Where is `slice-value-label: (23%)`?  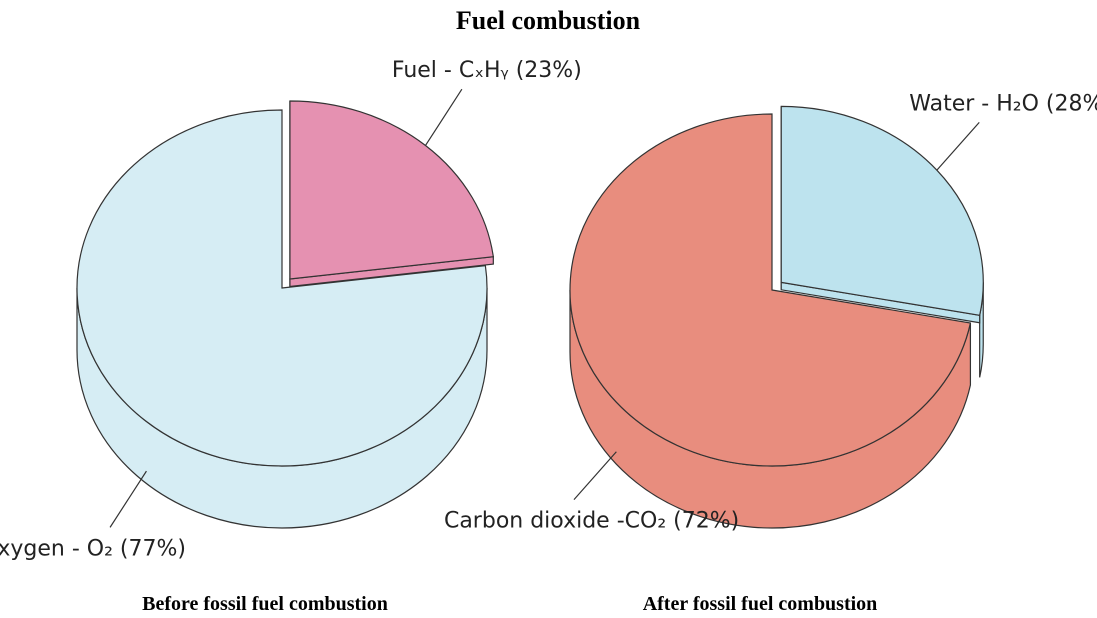 slice-value-label: (23%) is located at coordinates (549, 70).